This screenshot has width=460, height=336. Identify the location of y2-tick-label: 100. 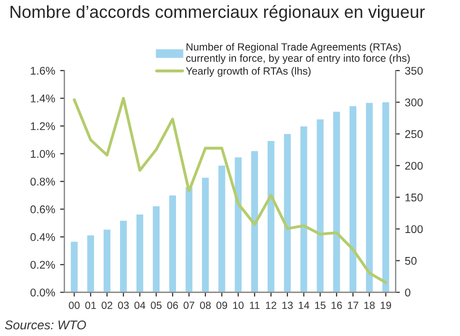
(414, 229).